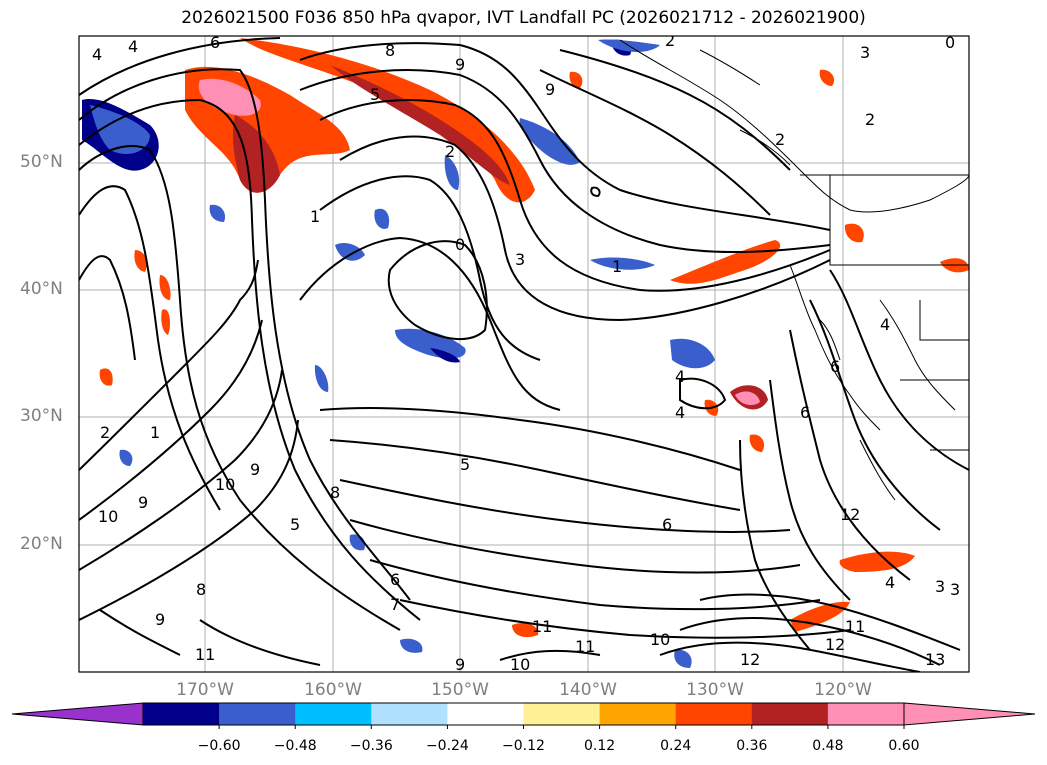  Describe the element at coordinates (904, 746) in the screenshot. I see `colorbar-tick-label: 0.60` at that location.